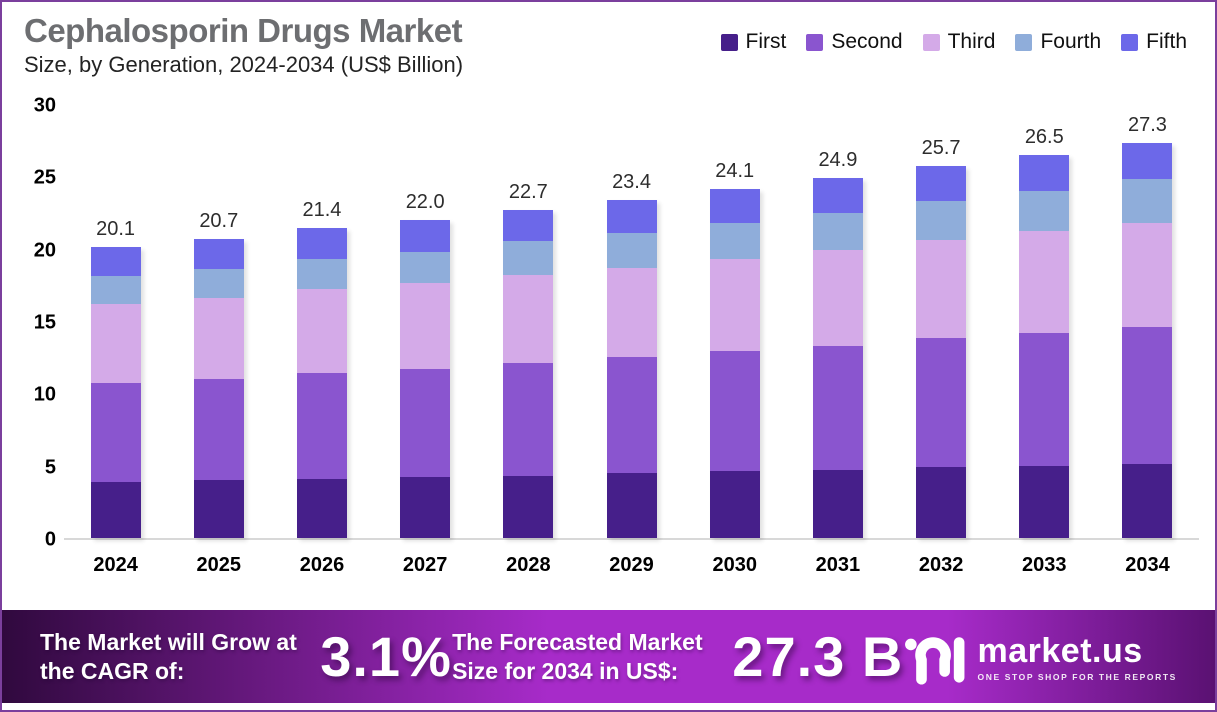 The width and height of the screenshot is (1217, 712). I want to click on bar-total-label: 22.7, so click(528, 191).